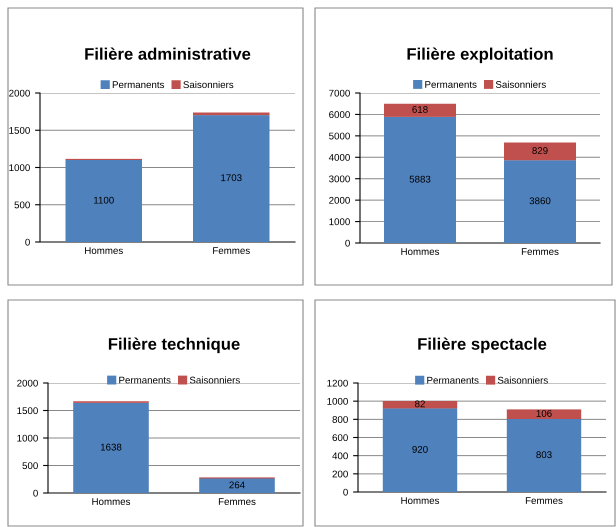 This screenshot has height=527, width=616. I want to click on data-label: 618, so click(420, 109).